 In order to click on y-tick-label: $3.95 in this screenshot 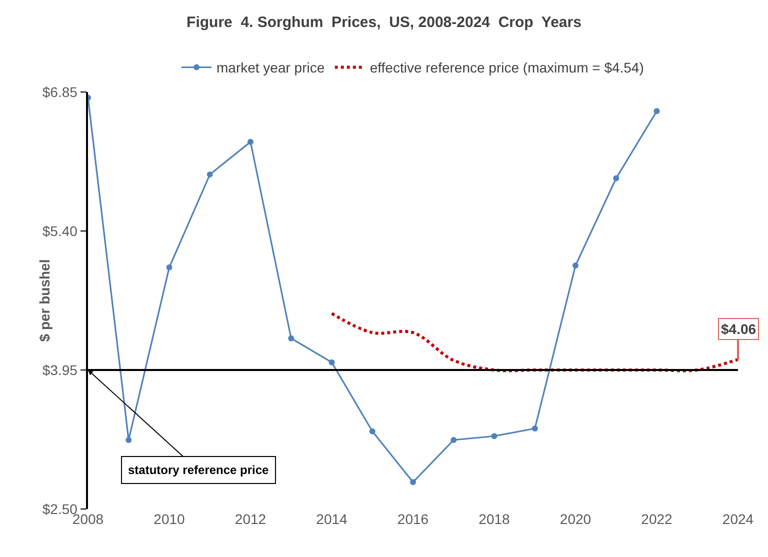, I will do `click(60, 370)`.